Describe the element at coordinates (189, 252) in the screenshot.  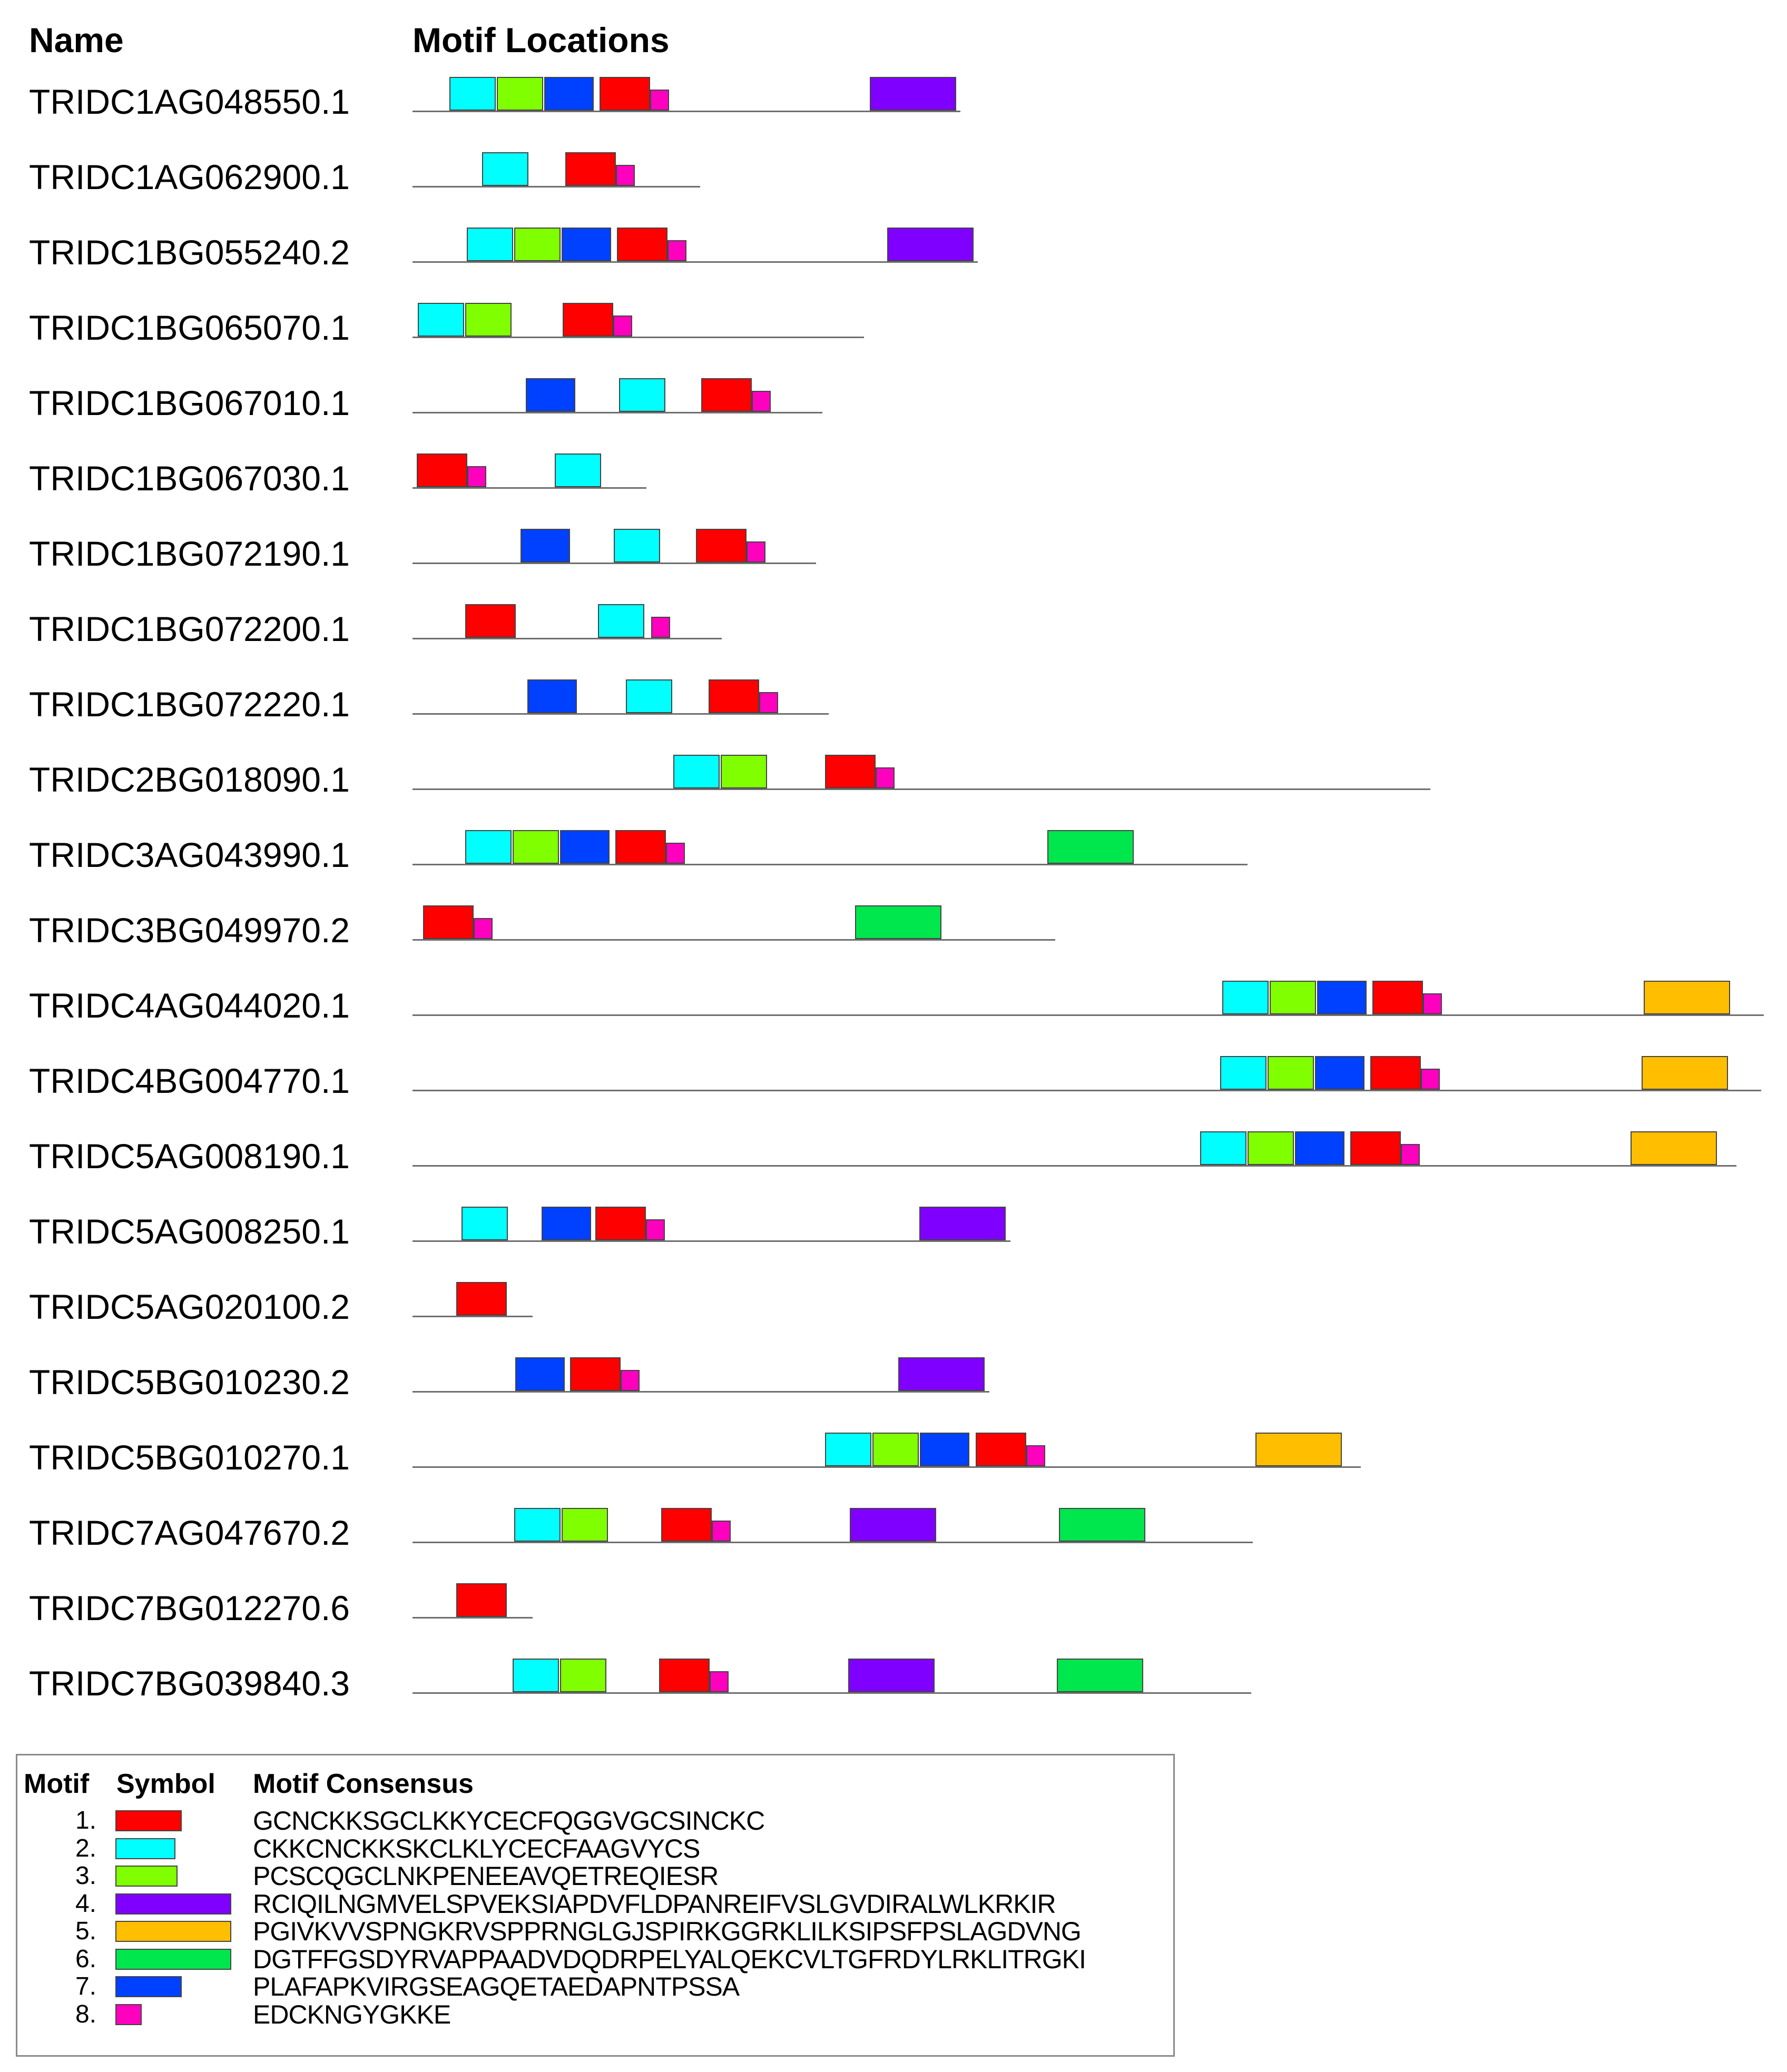
I see `gene-name: TRIDC1BG055240.2` at that location.